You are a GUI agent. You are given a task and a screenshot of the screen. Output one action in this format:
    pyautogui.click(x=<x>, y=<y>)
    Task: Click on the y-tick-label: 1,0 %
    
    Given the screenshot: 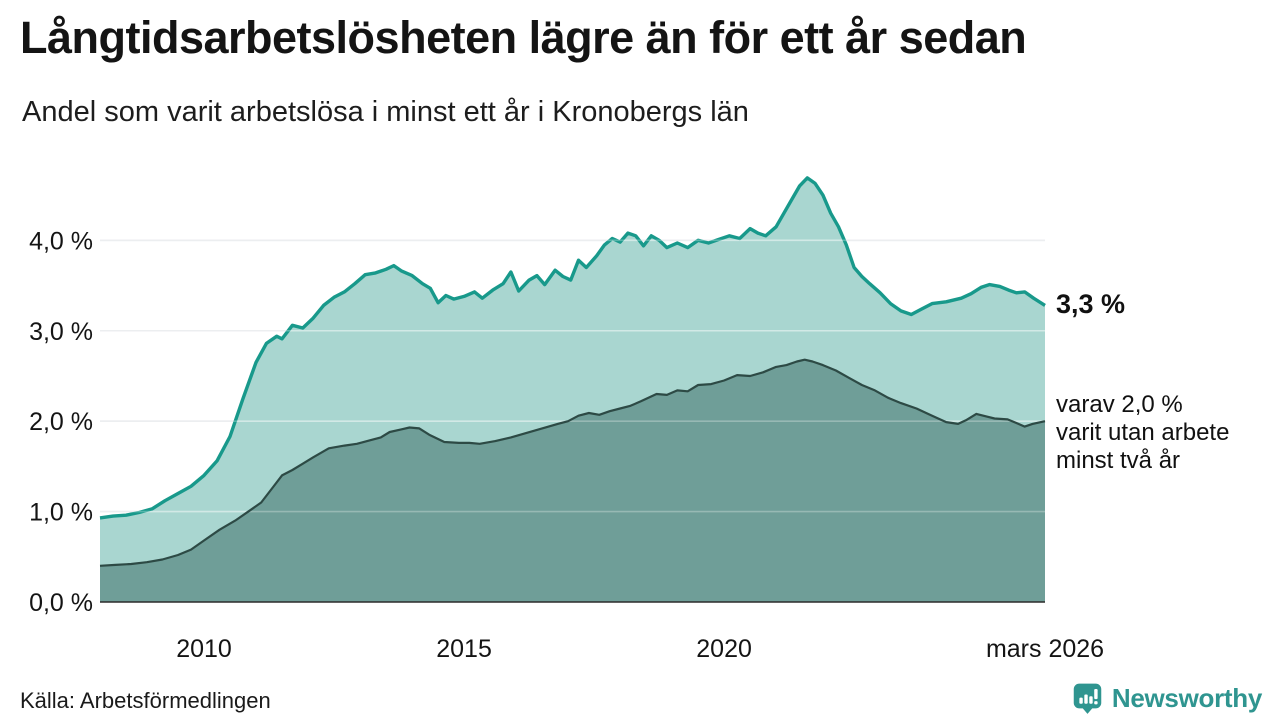 What is the action you would take?
    pyautogui.click(x=61, y=513)
    